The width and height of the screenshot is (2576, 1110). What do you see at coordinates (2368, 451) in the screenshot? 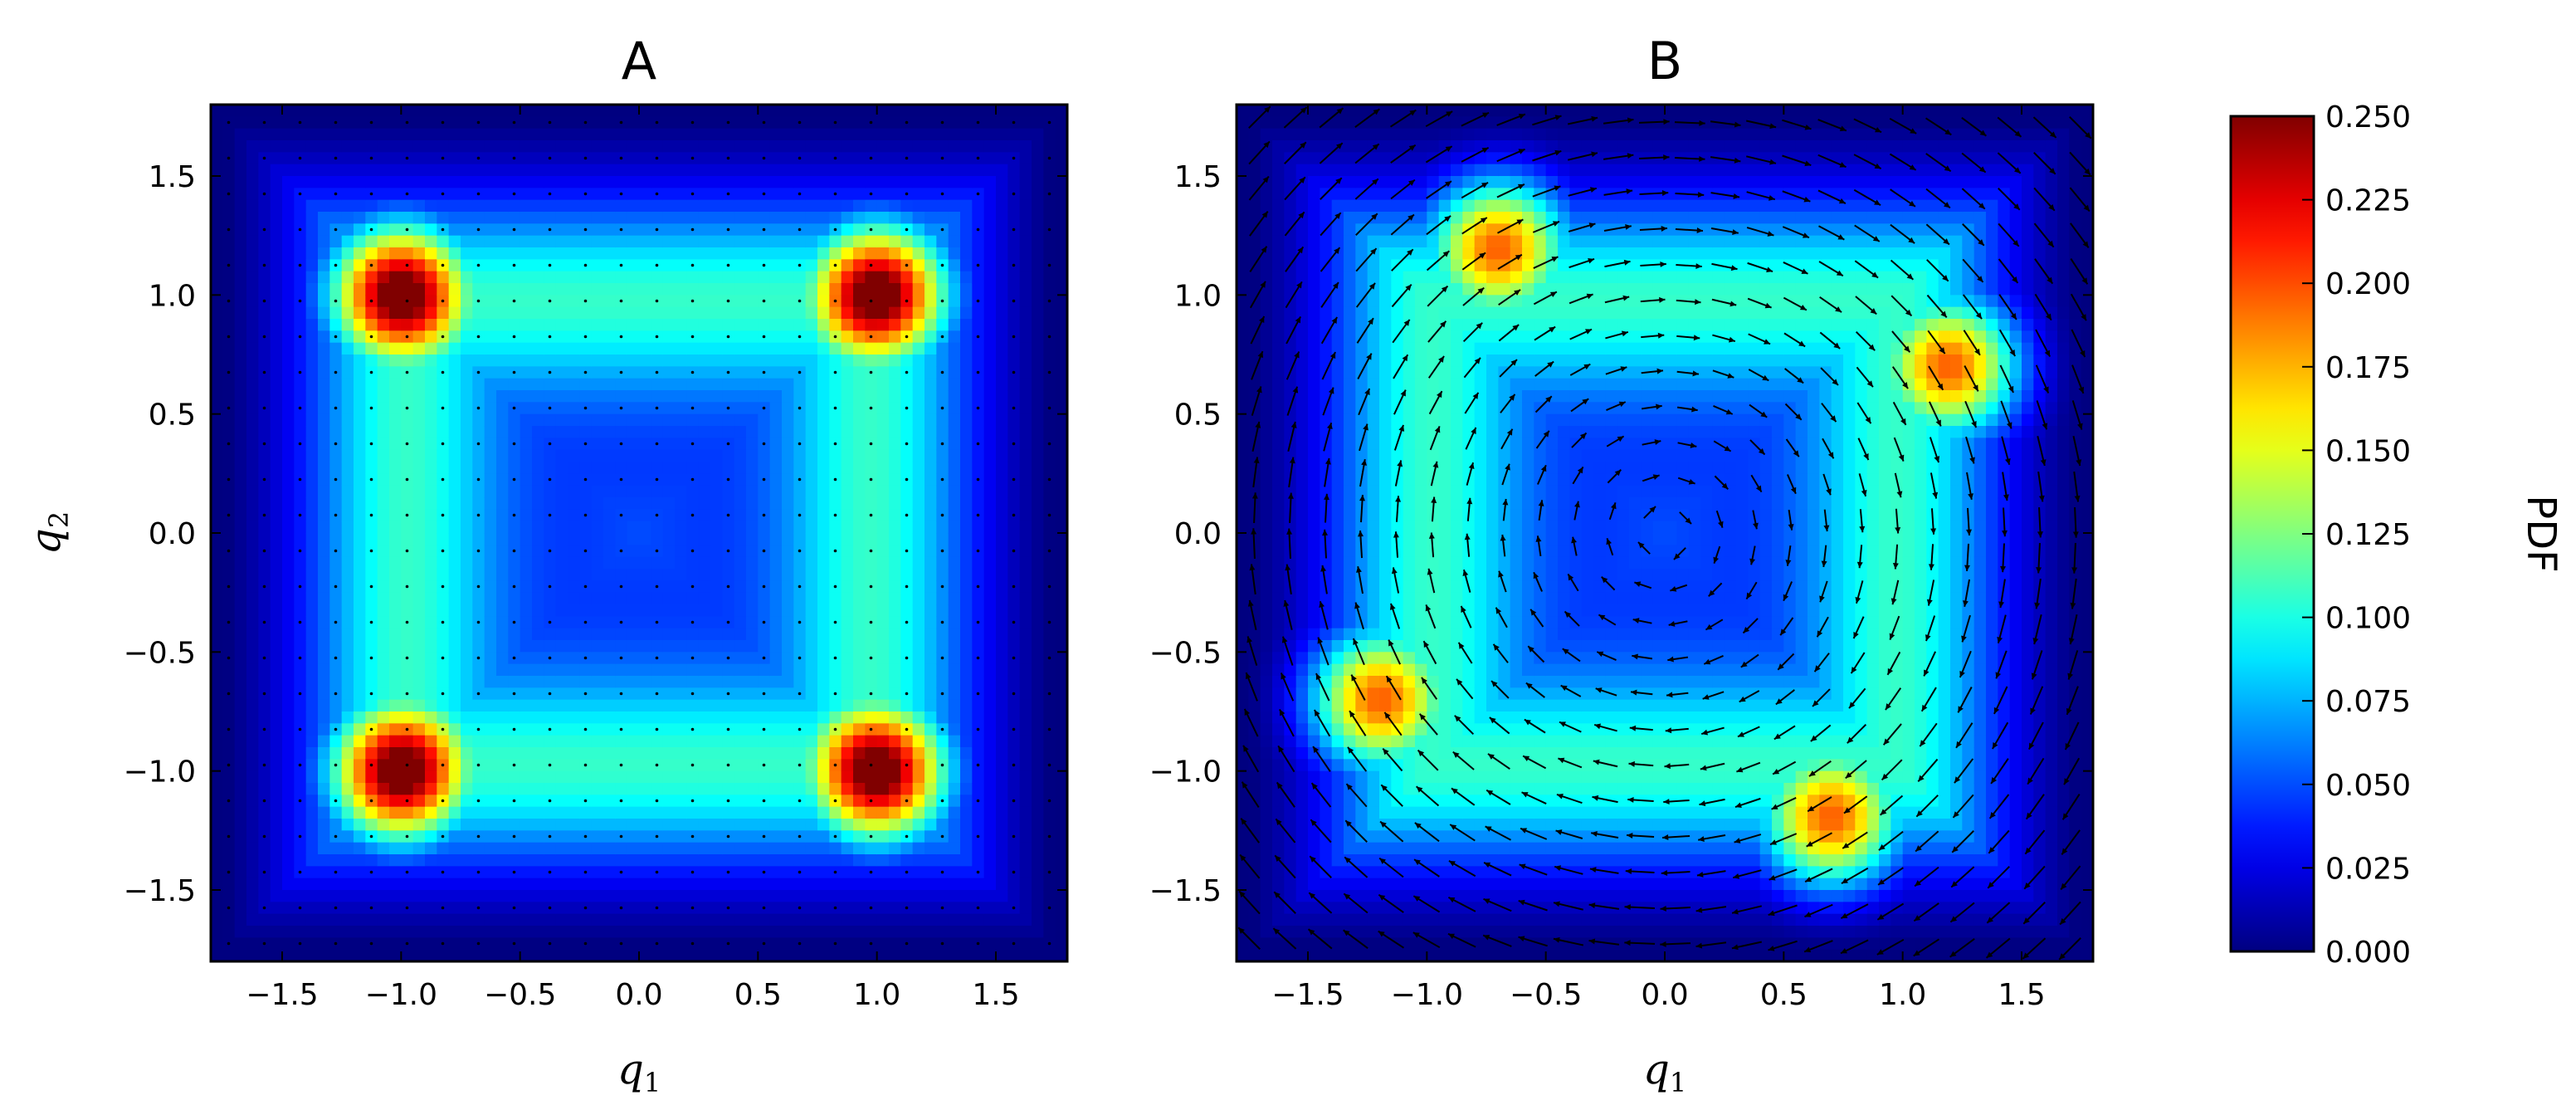
I see `colorbar-tick-label: 0.150` at bounding box center [2368, 451].